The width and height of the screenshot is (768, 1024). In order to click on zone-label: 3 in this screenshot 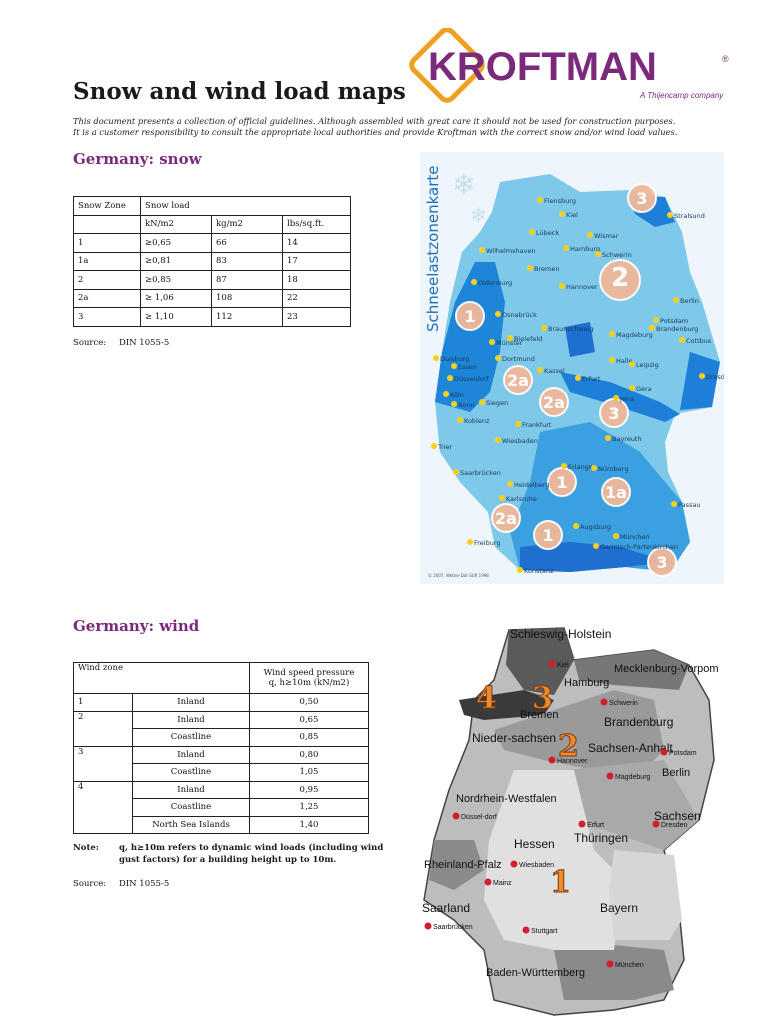, I will do `click(661, 562)`.